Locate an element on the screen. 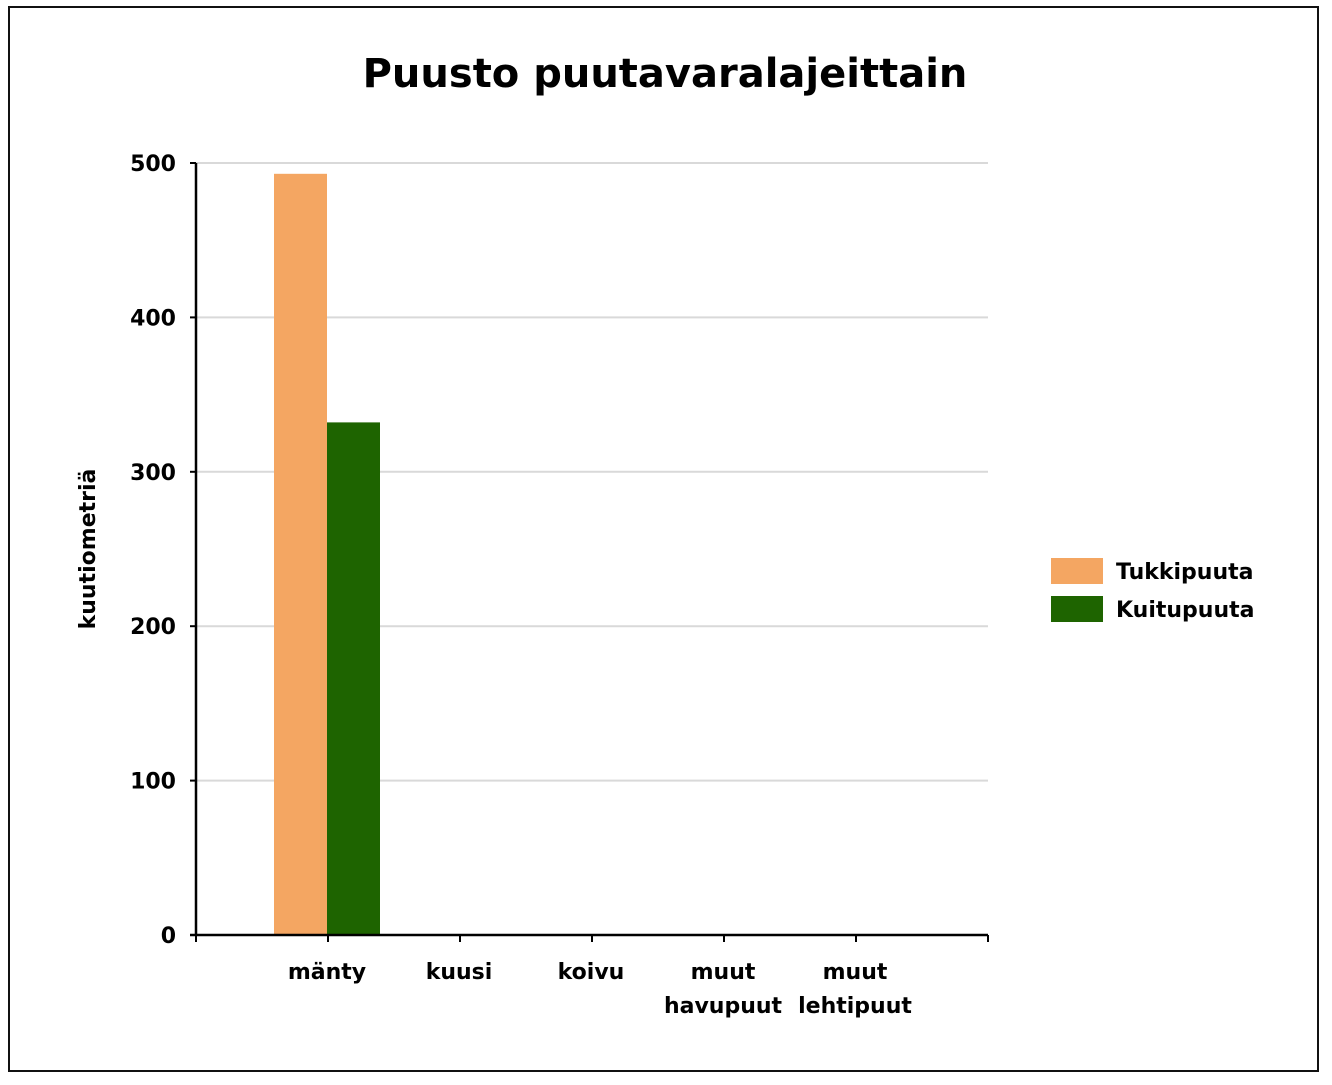  y-tick-label: 100 is located at coordinates (153, 782).